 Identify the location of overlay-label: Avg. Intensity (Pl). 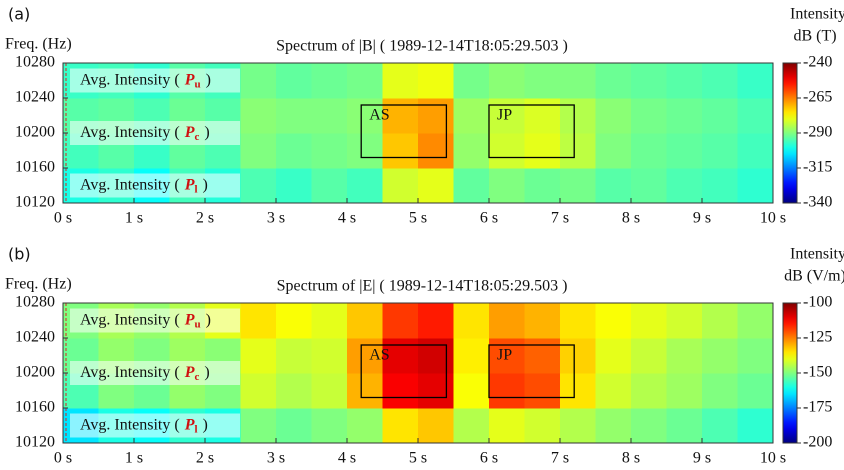
(144, 425).